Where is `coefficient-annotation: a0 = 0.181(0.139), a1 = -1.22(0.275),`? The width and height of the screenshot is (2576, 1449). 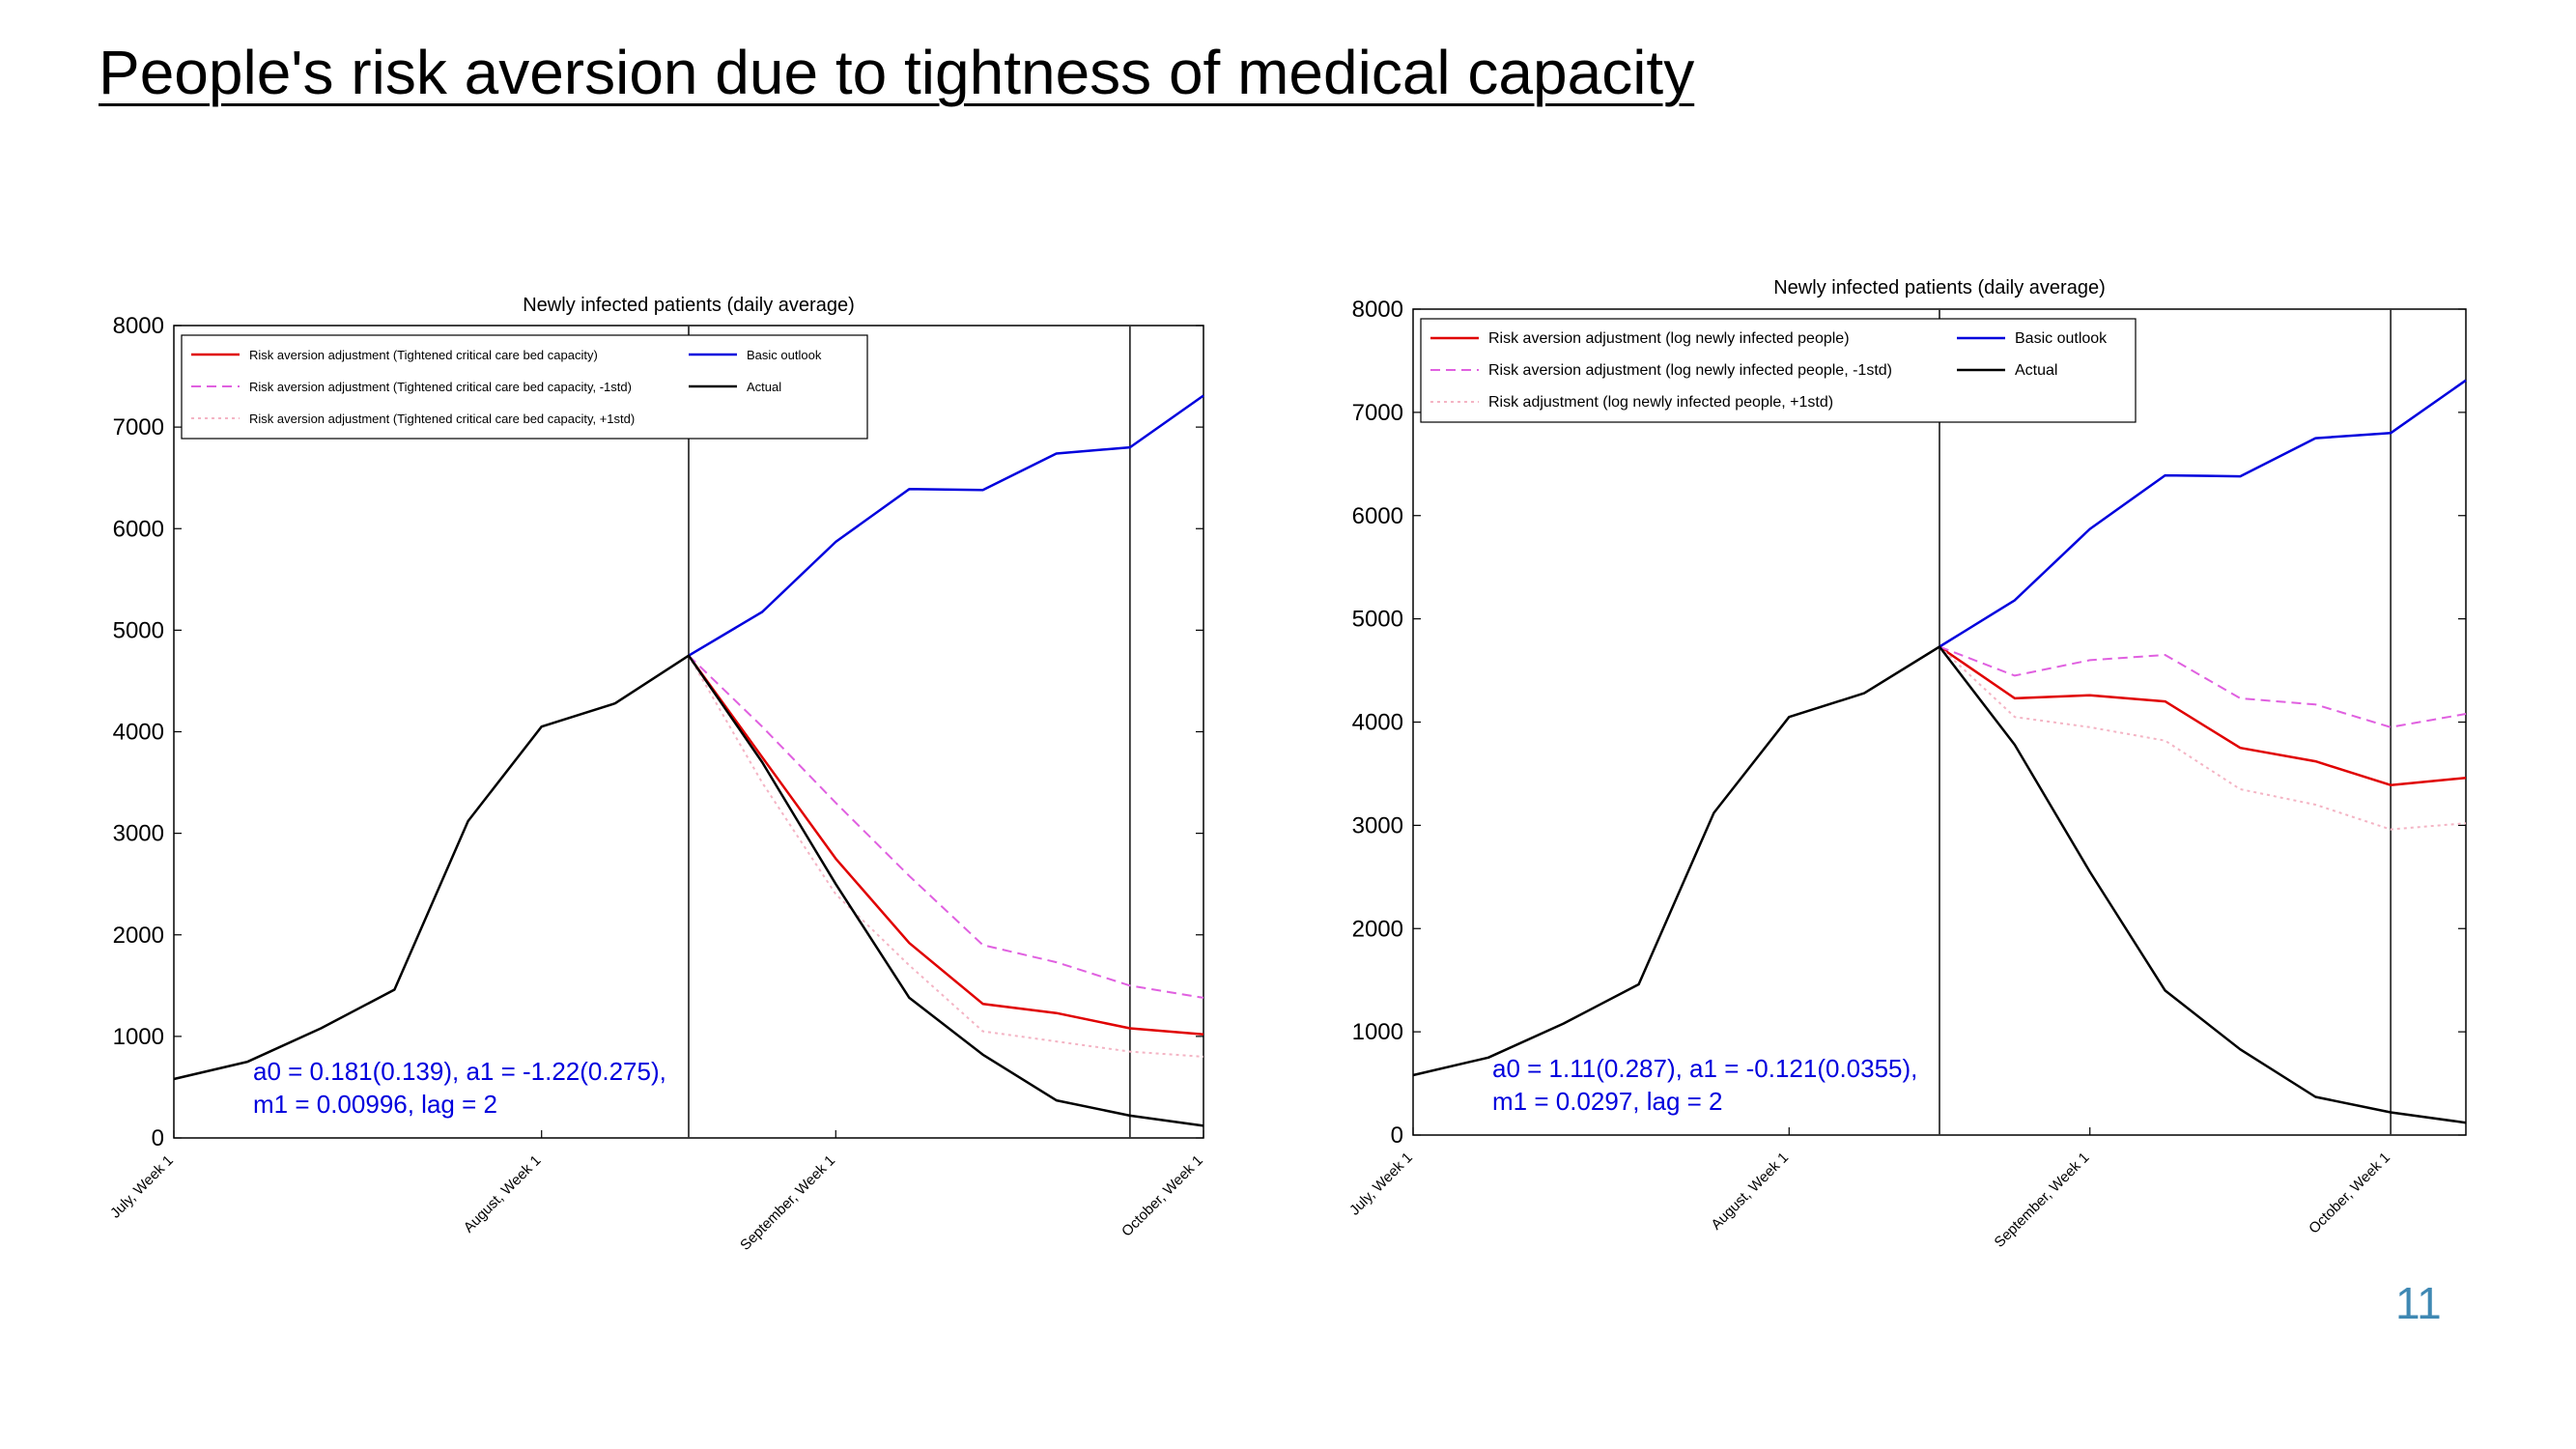 coefficient-annotation: a0 = 0.181(0.139), a1 = -1.22(0.275), is located at coordinates (459, 1071).